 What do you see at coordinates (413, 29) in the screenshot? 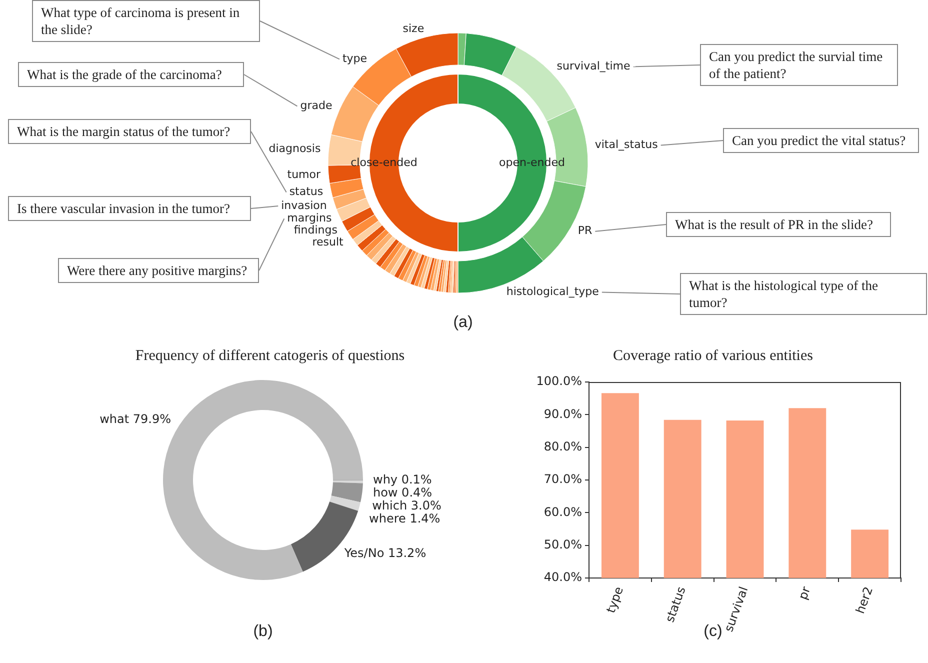
I see `slice-label: size` at bounding box center [413, 29].